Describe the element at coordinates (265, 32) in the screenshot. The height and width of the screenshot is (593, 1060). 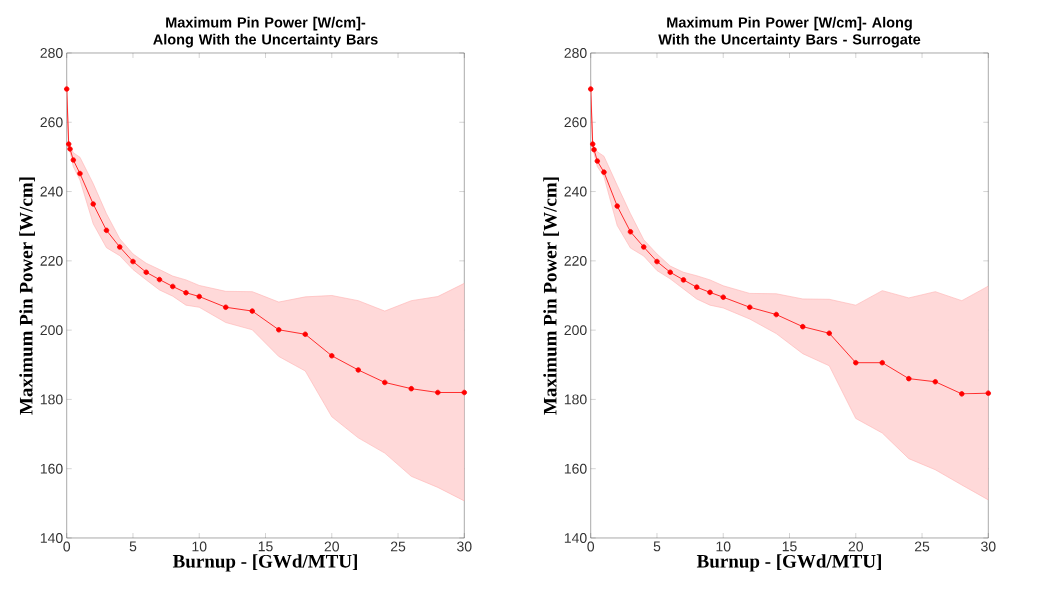
I see `chart-title: Maximum Pin Power [W/cm]- Along With the Uncertainty Bars` at that location.